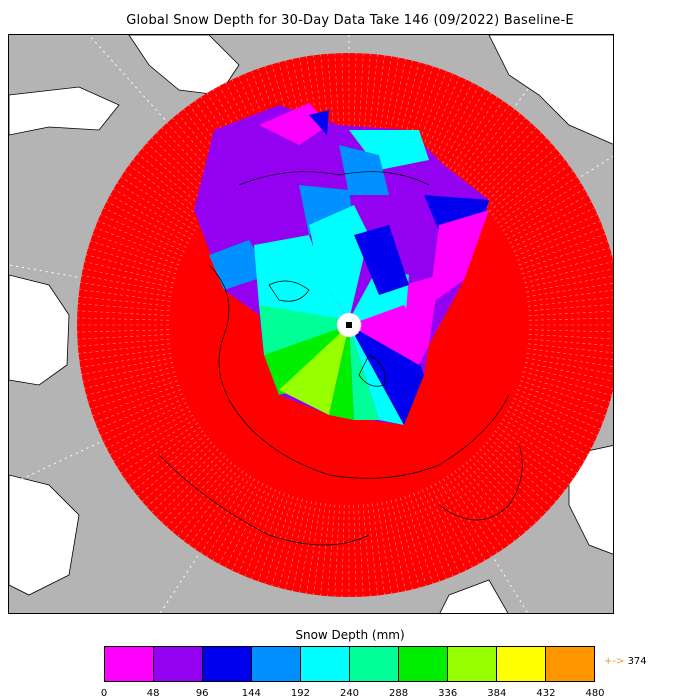 The image size is (700, 700). What do you see at coordinates (350, 635) in the screenshot?
I see `legend-title: Snow Depth (mm)` at bounding box center [350, 635].